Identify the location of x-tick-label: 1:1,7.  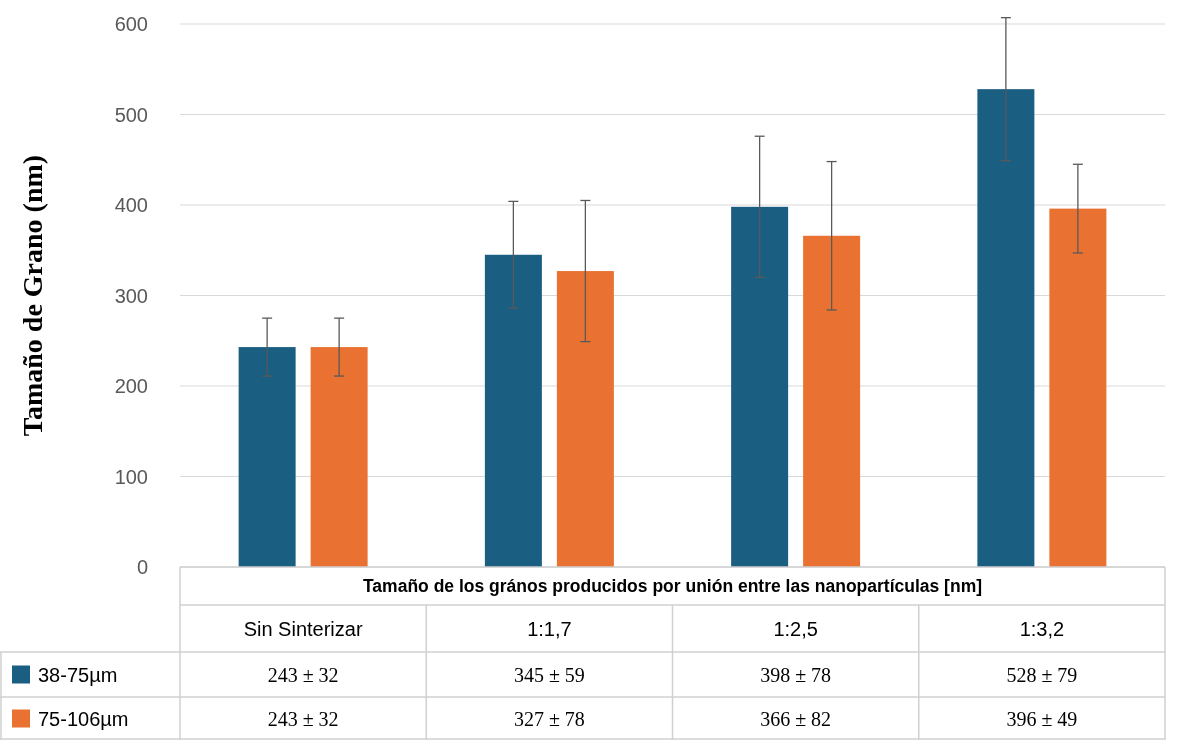
(549, 628).